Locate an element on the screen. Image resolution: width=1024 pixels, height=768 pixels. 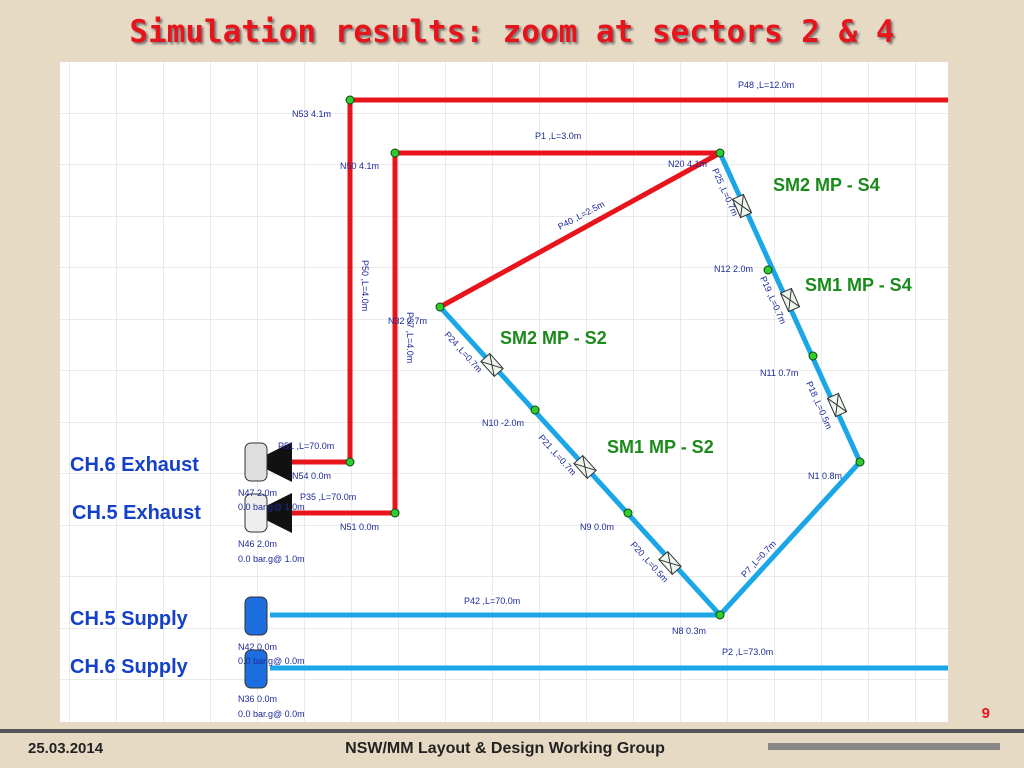
pipe-label: P51 ,L=70.0m is located at coordinates (306, 446).